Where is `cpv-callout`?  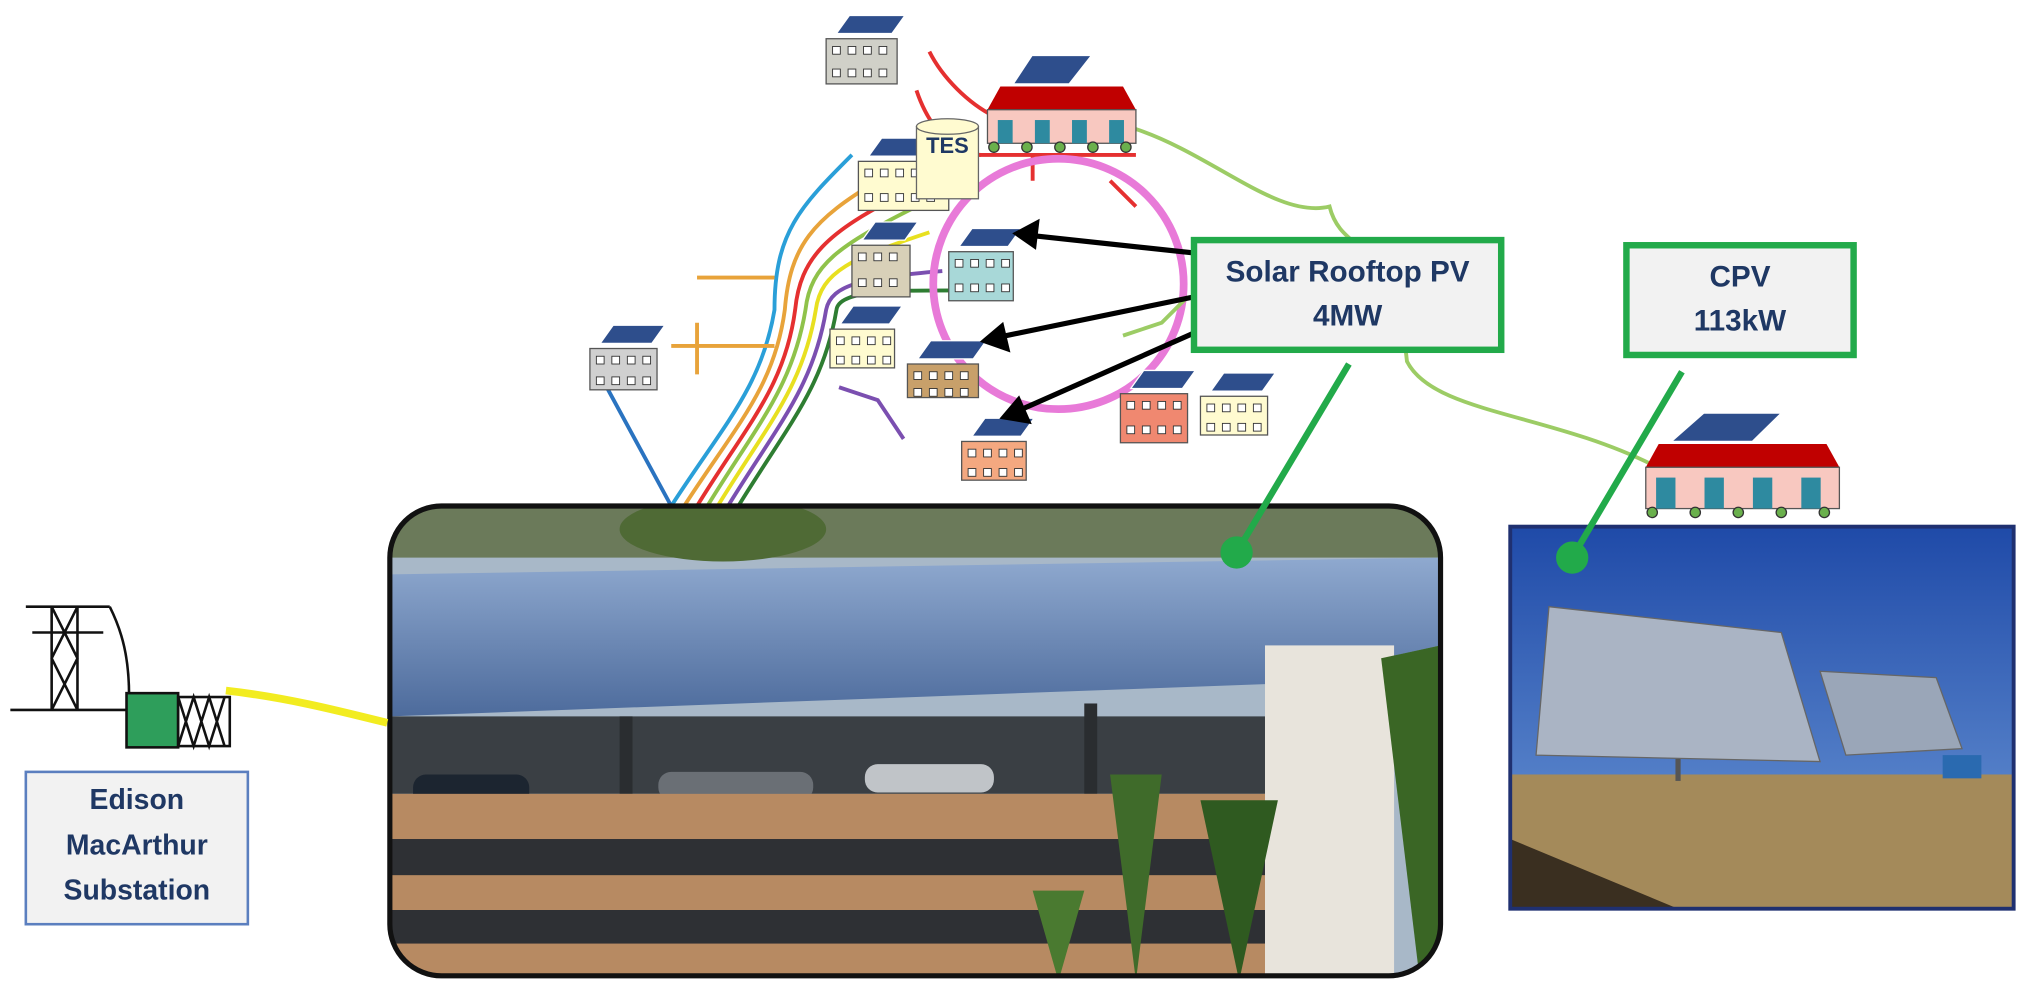 cpv-callout is located at coordinates (1740, 300).